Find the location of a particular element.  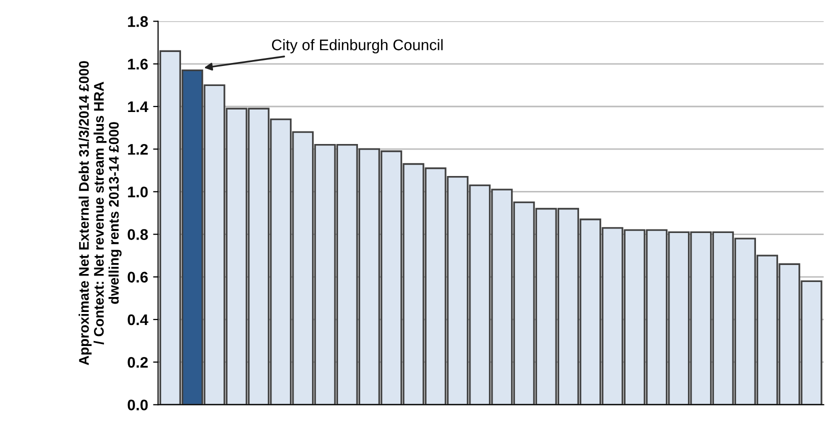

y-tick-label: 1.4 is located at coordinates (138, 107).